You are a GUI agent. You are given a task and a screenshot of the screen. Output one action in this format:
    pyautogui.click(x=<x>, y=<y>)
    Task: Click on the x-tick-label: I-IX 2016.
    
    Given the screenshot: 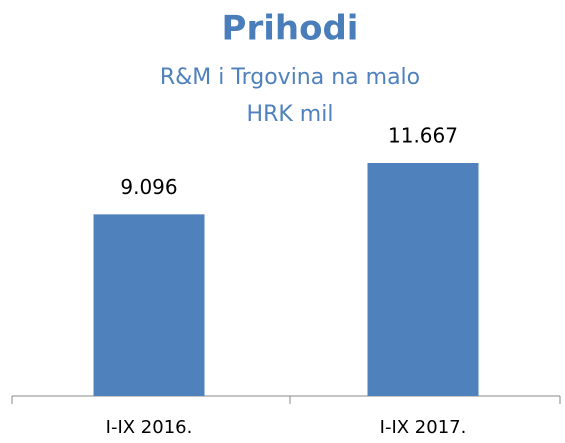 What is the action you would take?
    pyautogui.click(x=149, y=427)
    